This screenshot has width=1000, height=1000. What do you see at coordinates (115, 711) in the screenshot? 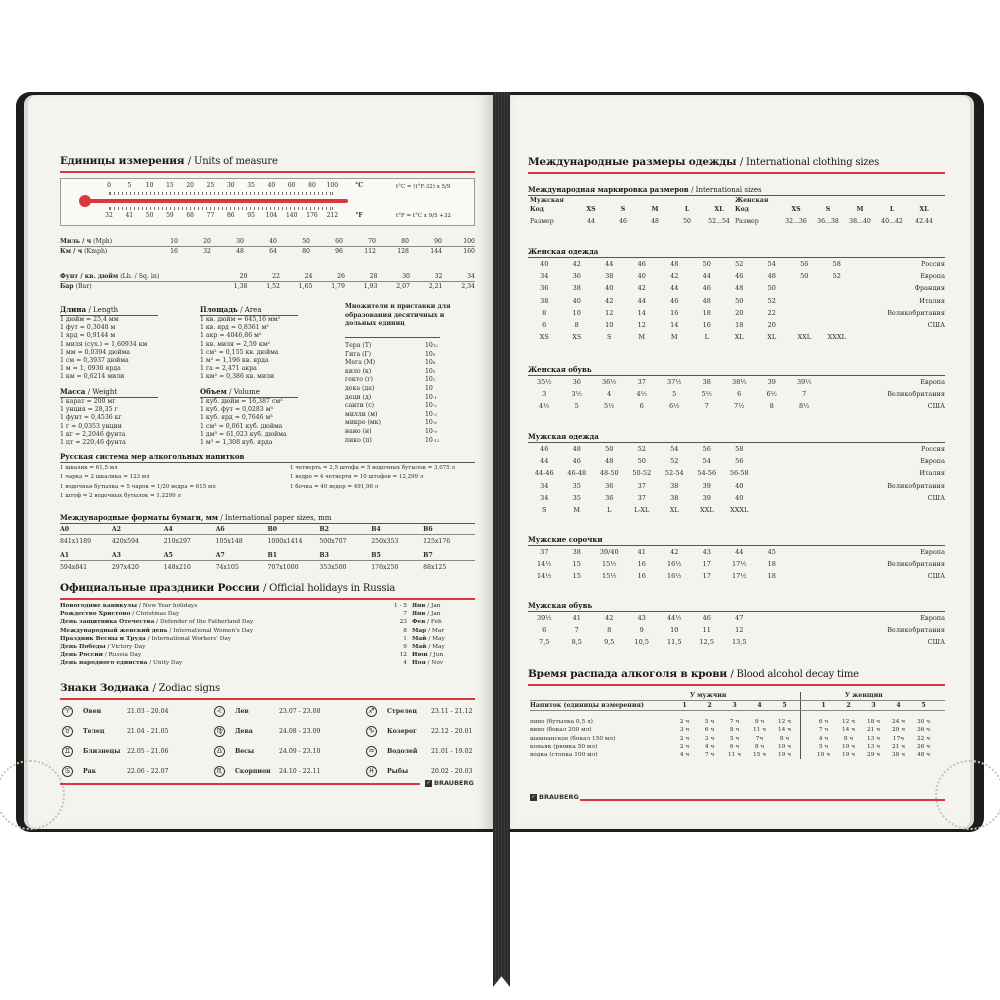
I see `zodiac-sign: ♈ Овен 21.03 - 20.04` at bounding box center [115, 711].